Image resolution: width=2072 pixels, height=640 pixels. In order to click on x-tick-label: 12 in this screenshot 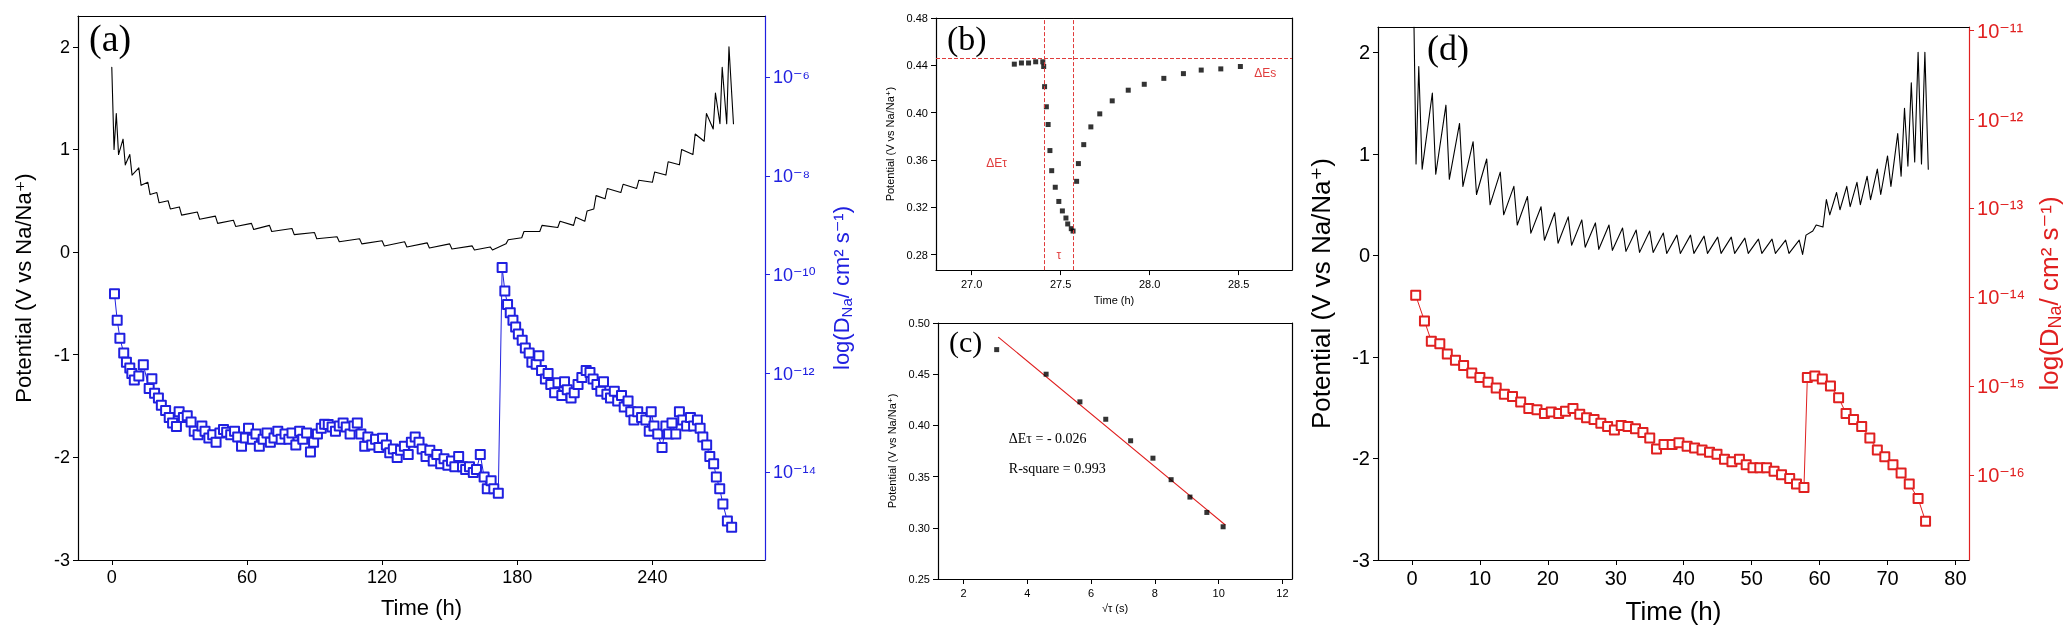, I will do `click(1282, 592)`.